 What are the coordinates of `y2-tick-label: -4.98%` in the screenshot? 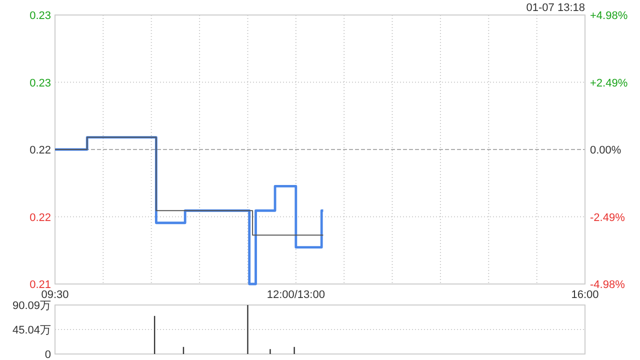 It's located at (608, 285).